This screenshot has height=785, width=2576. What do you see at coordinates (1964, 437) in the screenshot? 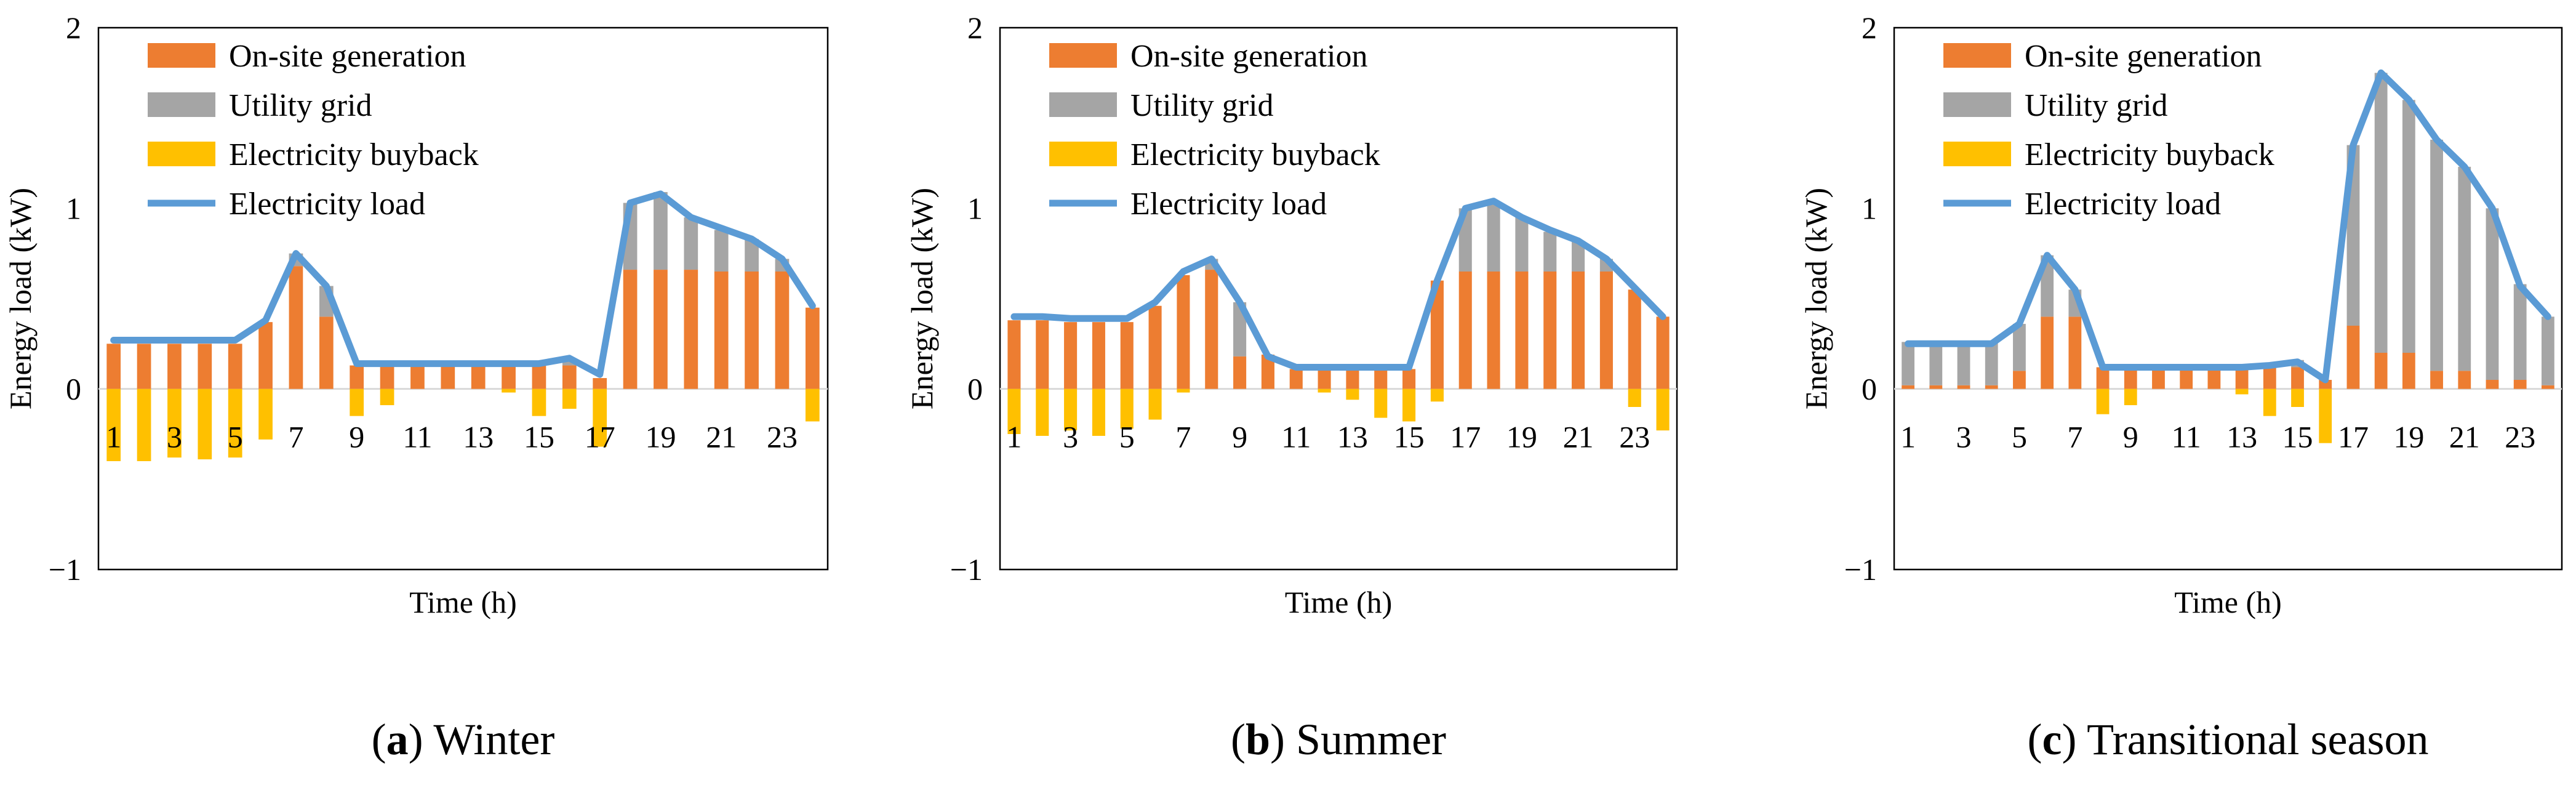
I see `x-tick-label: 3` at bounding box center [1964, 437].